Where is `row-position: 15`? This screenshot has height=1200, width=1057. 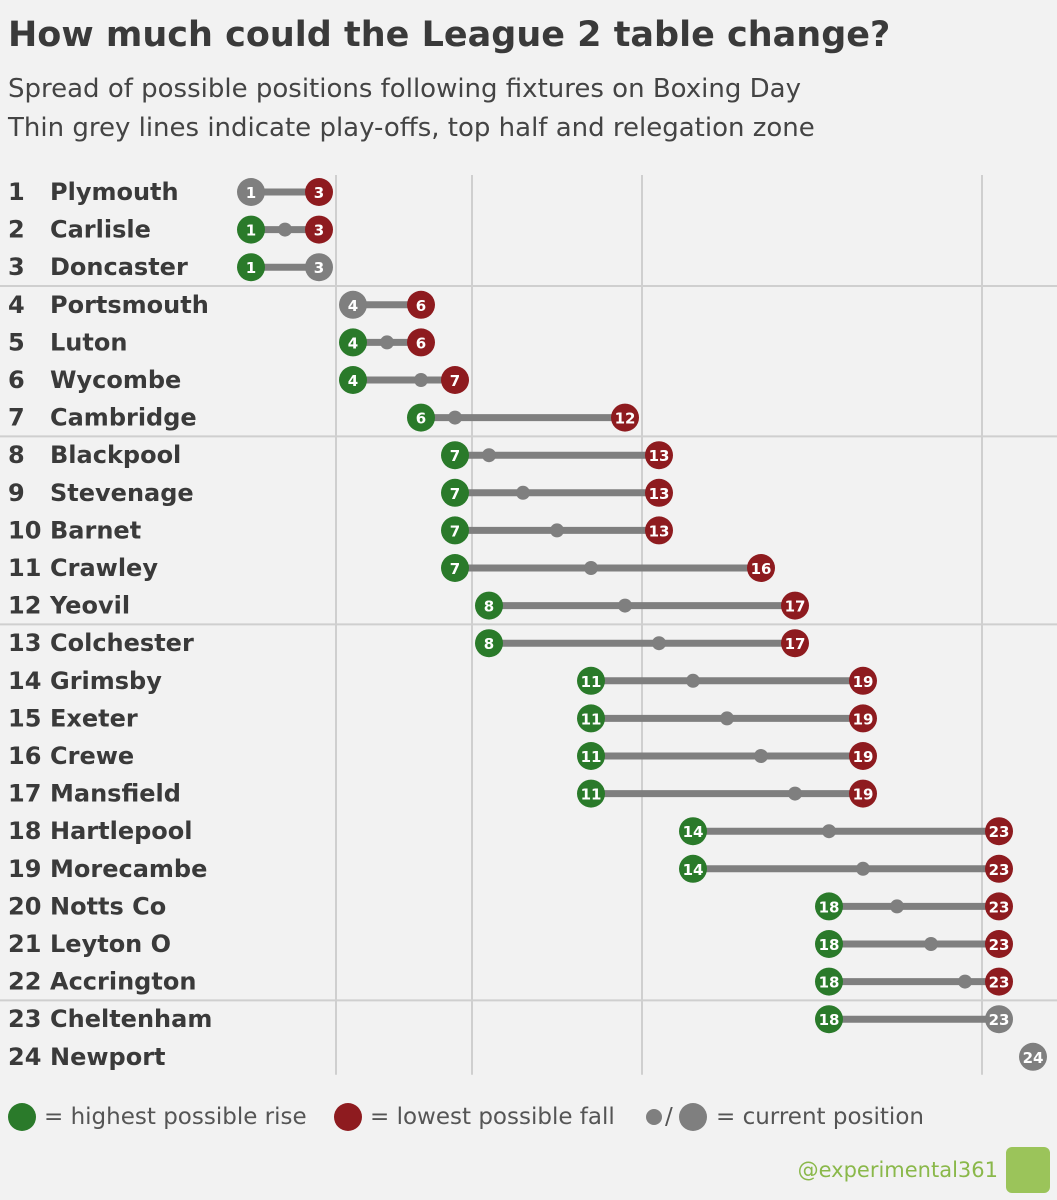 row-position: 15 is located at coordinates (24, 718).